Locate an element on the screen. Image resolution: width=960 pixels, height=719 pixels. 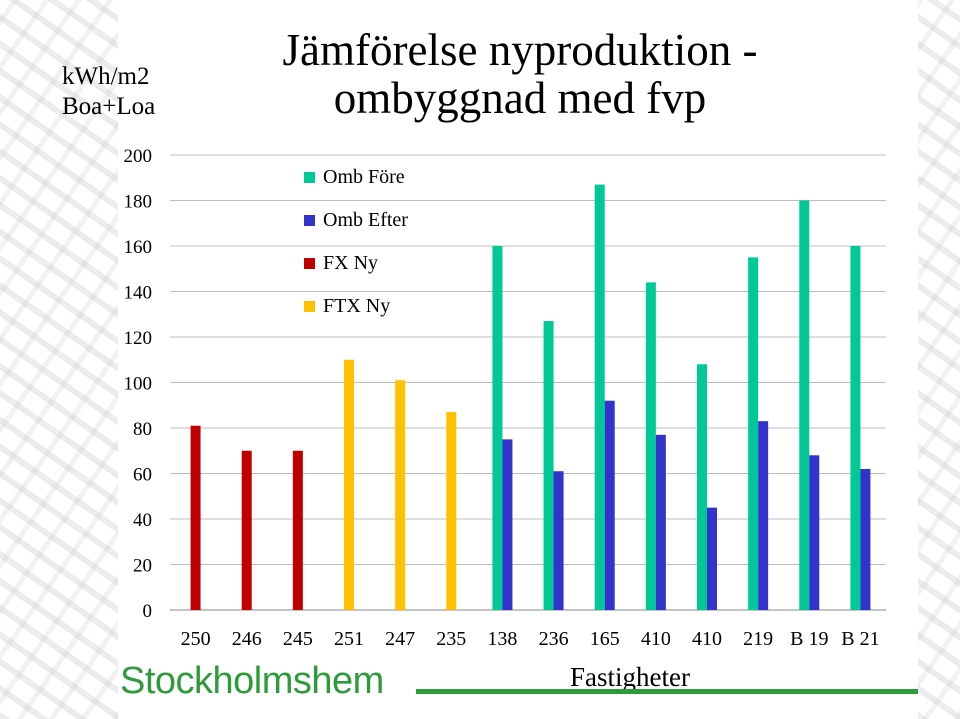
x-tick-label: 235 is located at coordinates (451, 639).